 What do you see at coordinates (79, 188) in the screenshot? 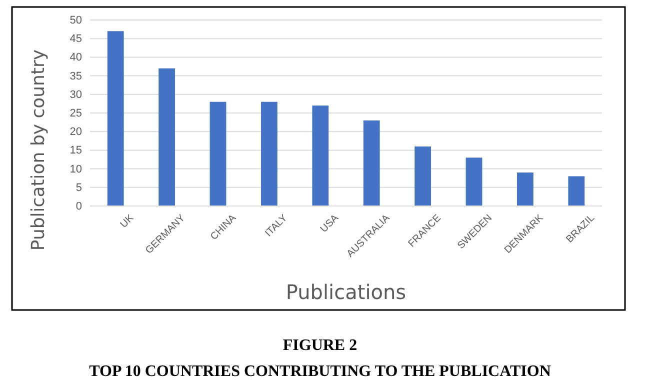
I see `y-tick-label: 5` at bounding box center [79, 188].